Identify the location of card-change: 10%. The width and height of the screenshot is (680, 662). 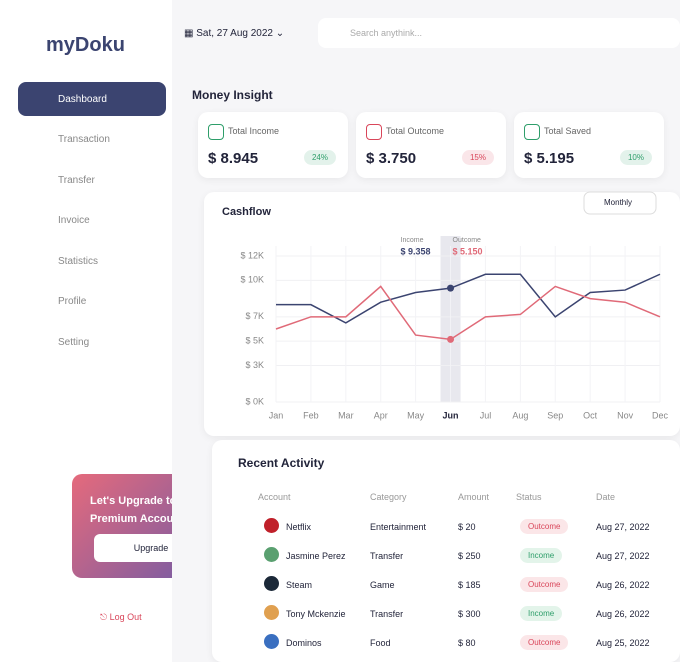
(635, 157).